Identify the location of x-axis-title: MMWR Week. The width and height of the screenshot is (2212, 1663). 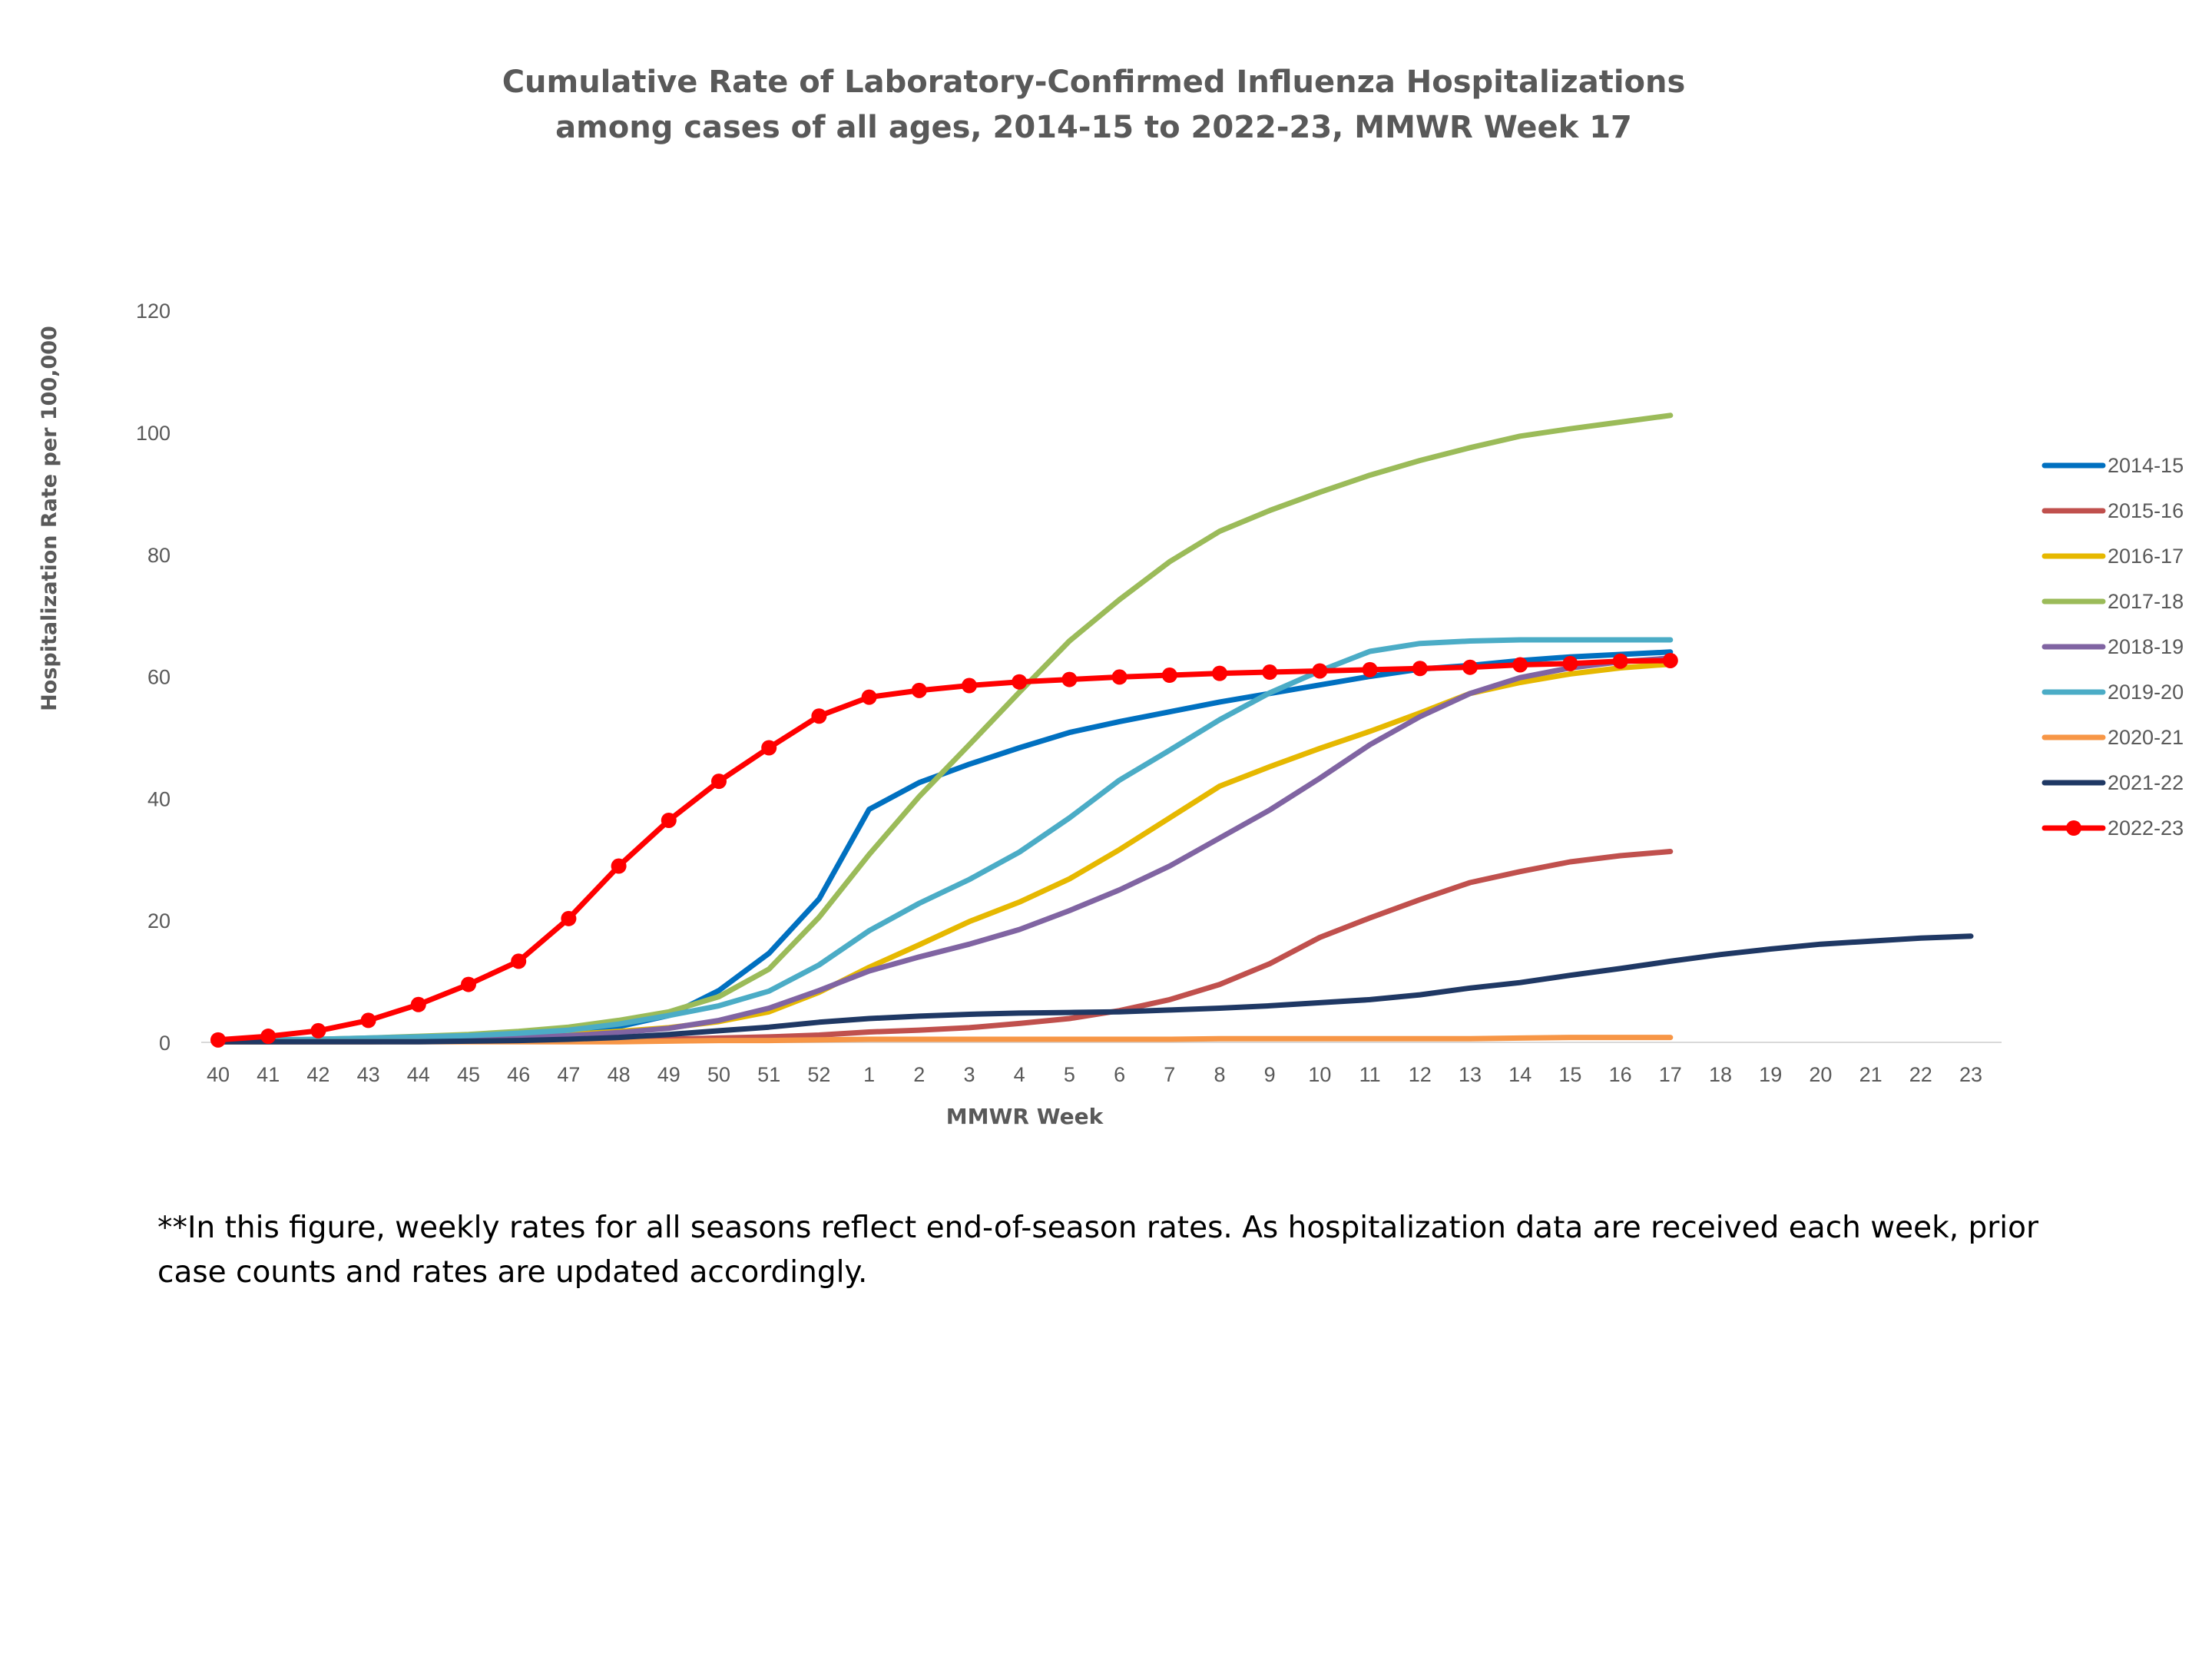
(1025, 1116).